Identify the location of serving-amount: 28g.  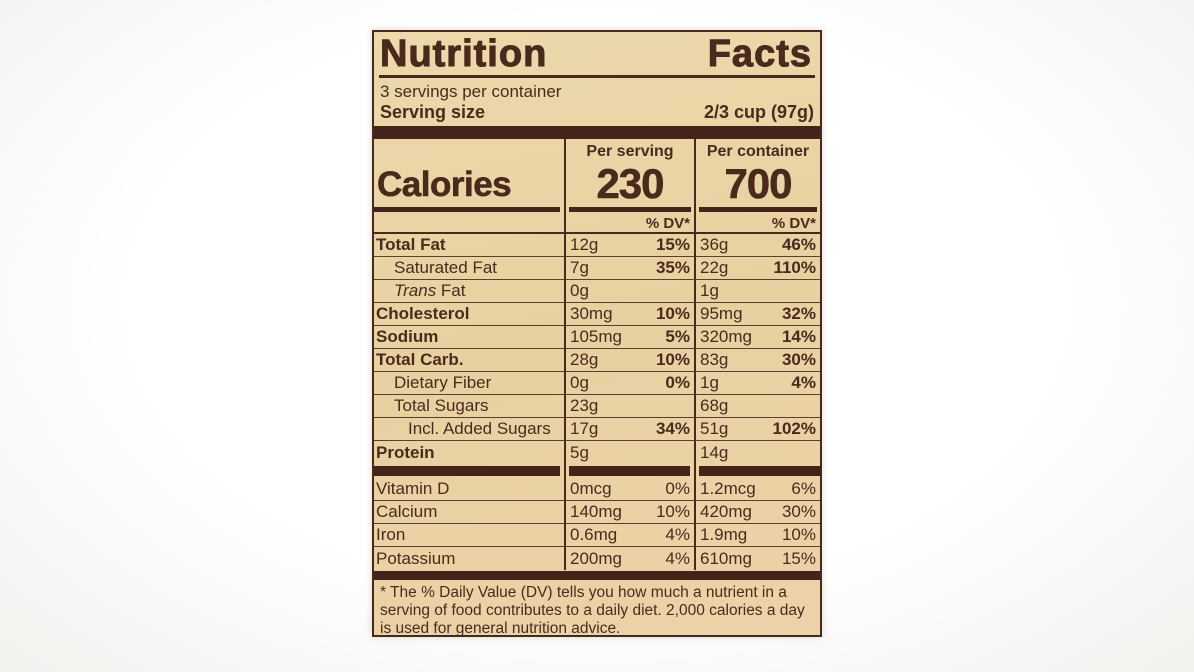
(584, 359).